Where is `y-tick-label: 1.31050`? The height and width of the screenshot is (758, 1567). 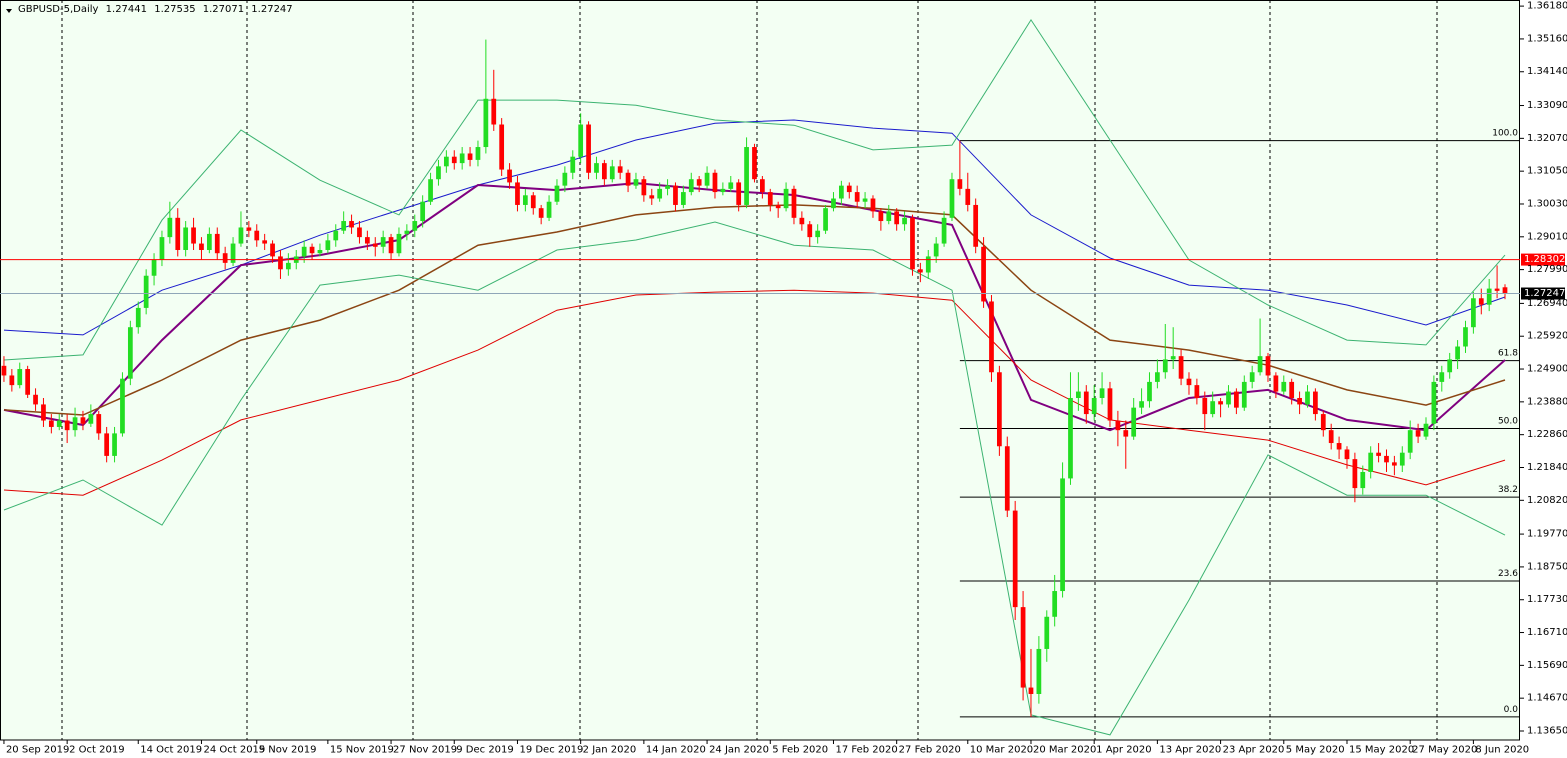
y-tick-label: 1.31050 is located at coordinates (1547, 171).